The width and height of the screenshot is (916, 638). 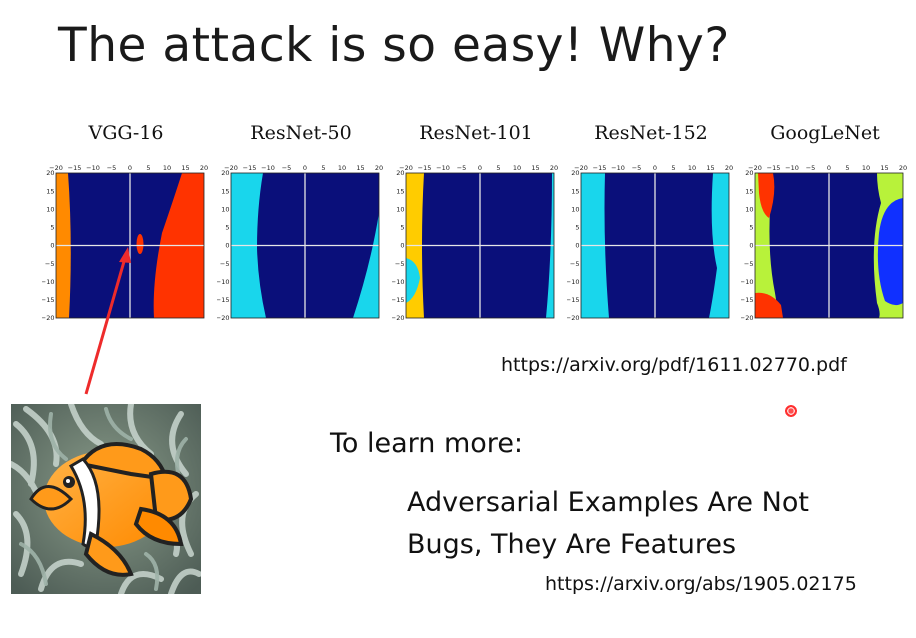 I want to click on paper-title-line: Adversarial Examples Are Not, so click(x=608, y=502).